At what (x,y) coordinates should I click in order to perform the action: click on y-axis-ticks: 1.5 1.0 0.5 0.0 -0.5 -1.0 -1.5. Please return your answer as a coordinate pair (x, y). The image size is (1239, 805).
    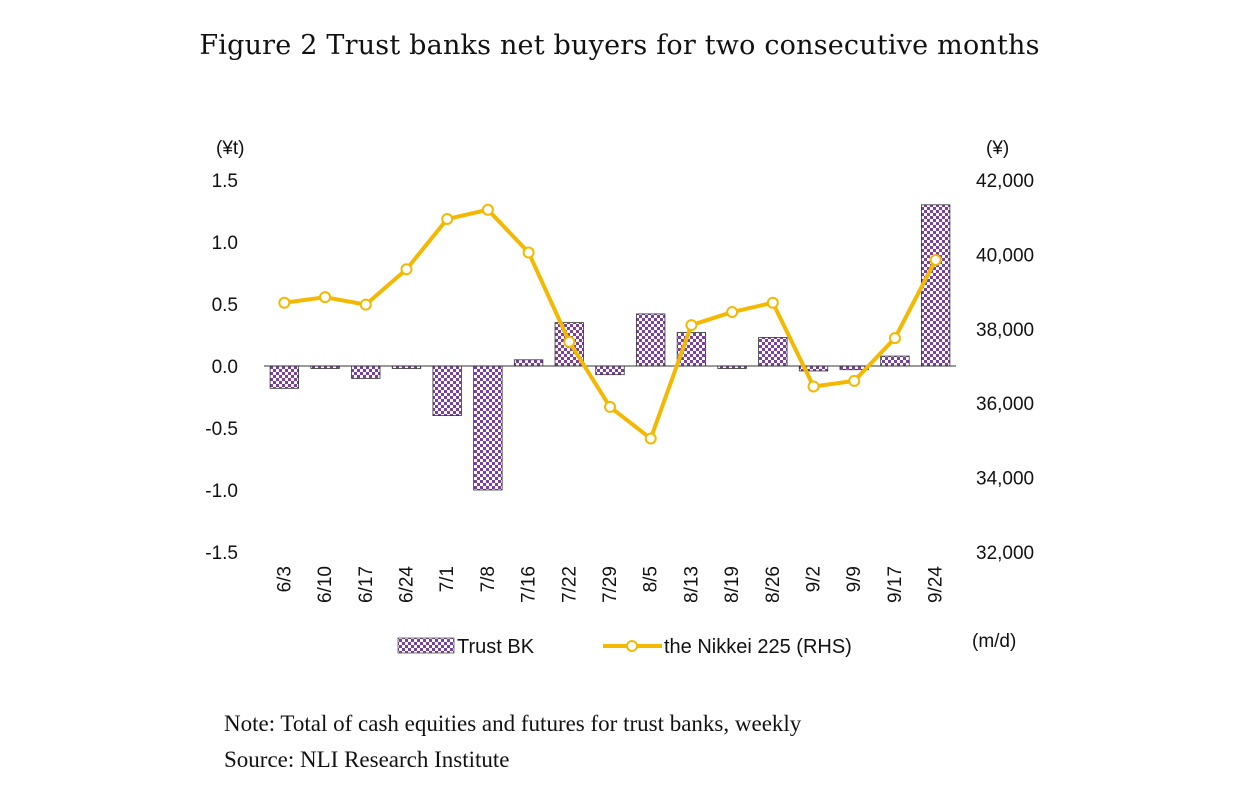
    Looking at the image, I should click on (221, 367).